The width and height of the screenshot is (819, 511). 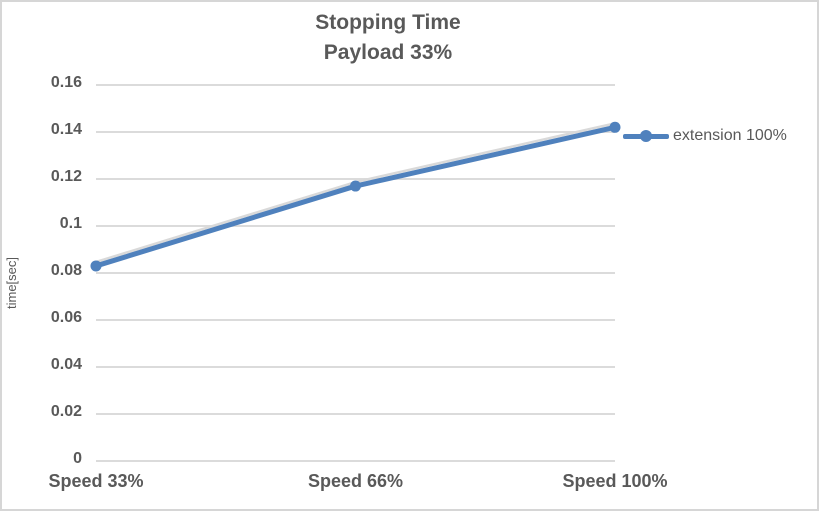 What do you see at coordinates (388, 22) in the screenshot?
I see `chart-title-line1: Stopping Time` at bounding box center [388, 22].